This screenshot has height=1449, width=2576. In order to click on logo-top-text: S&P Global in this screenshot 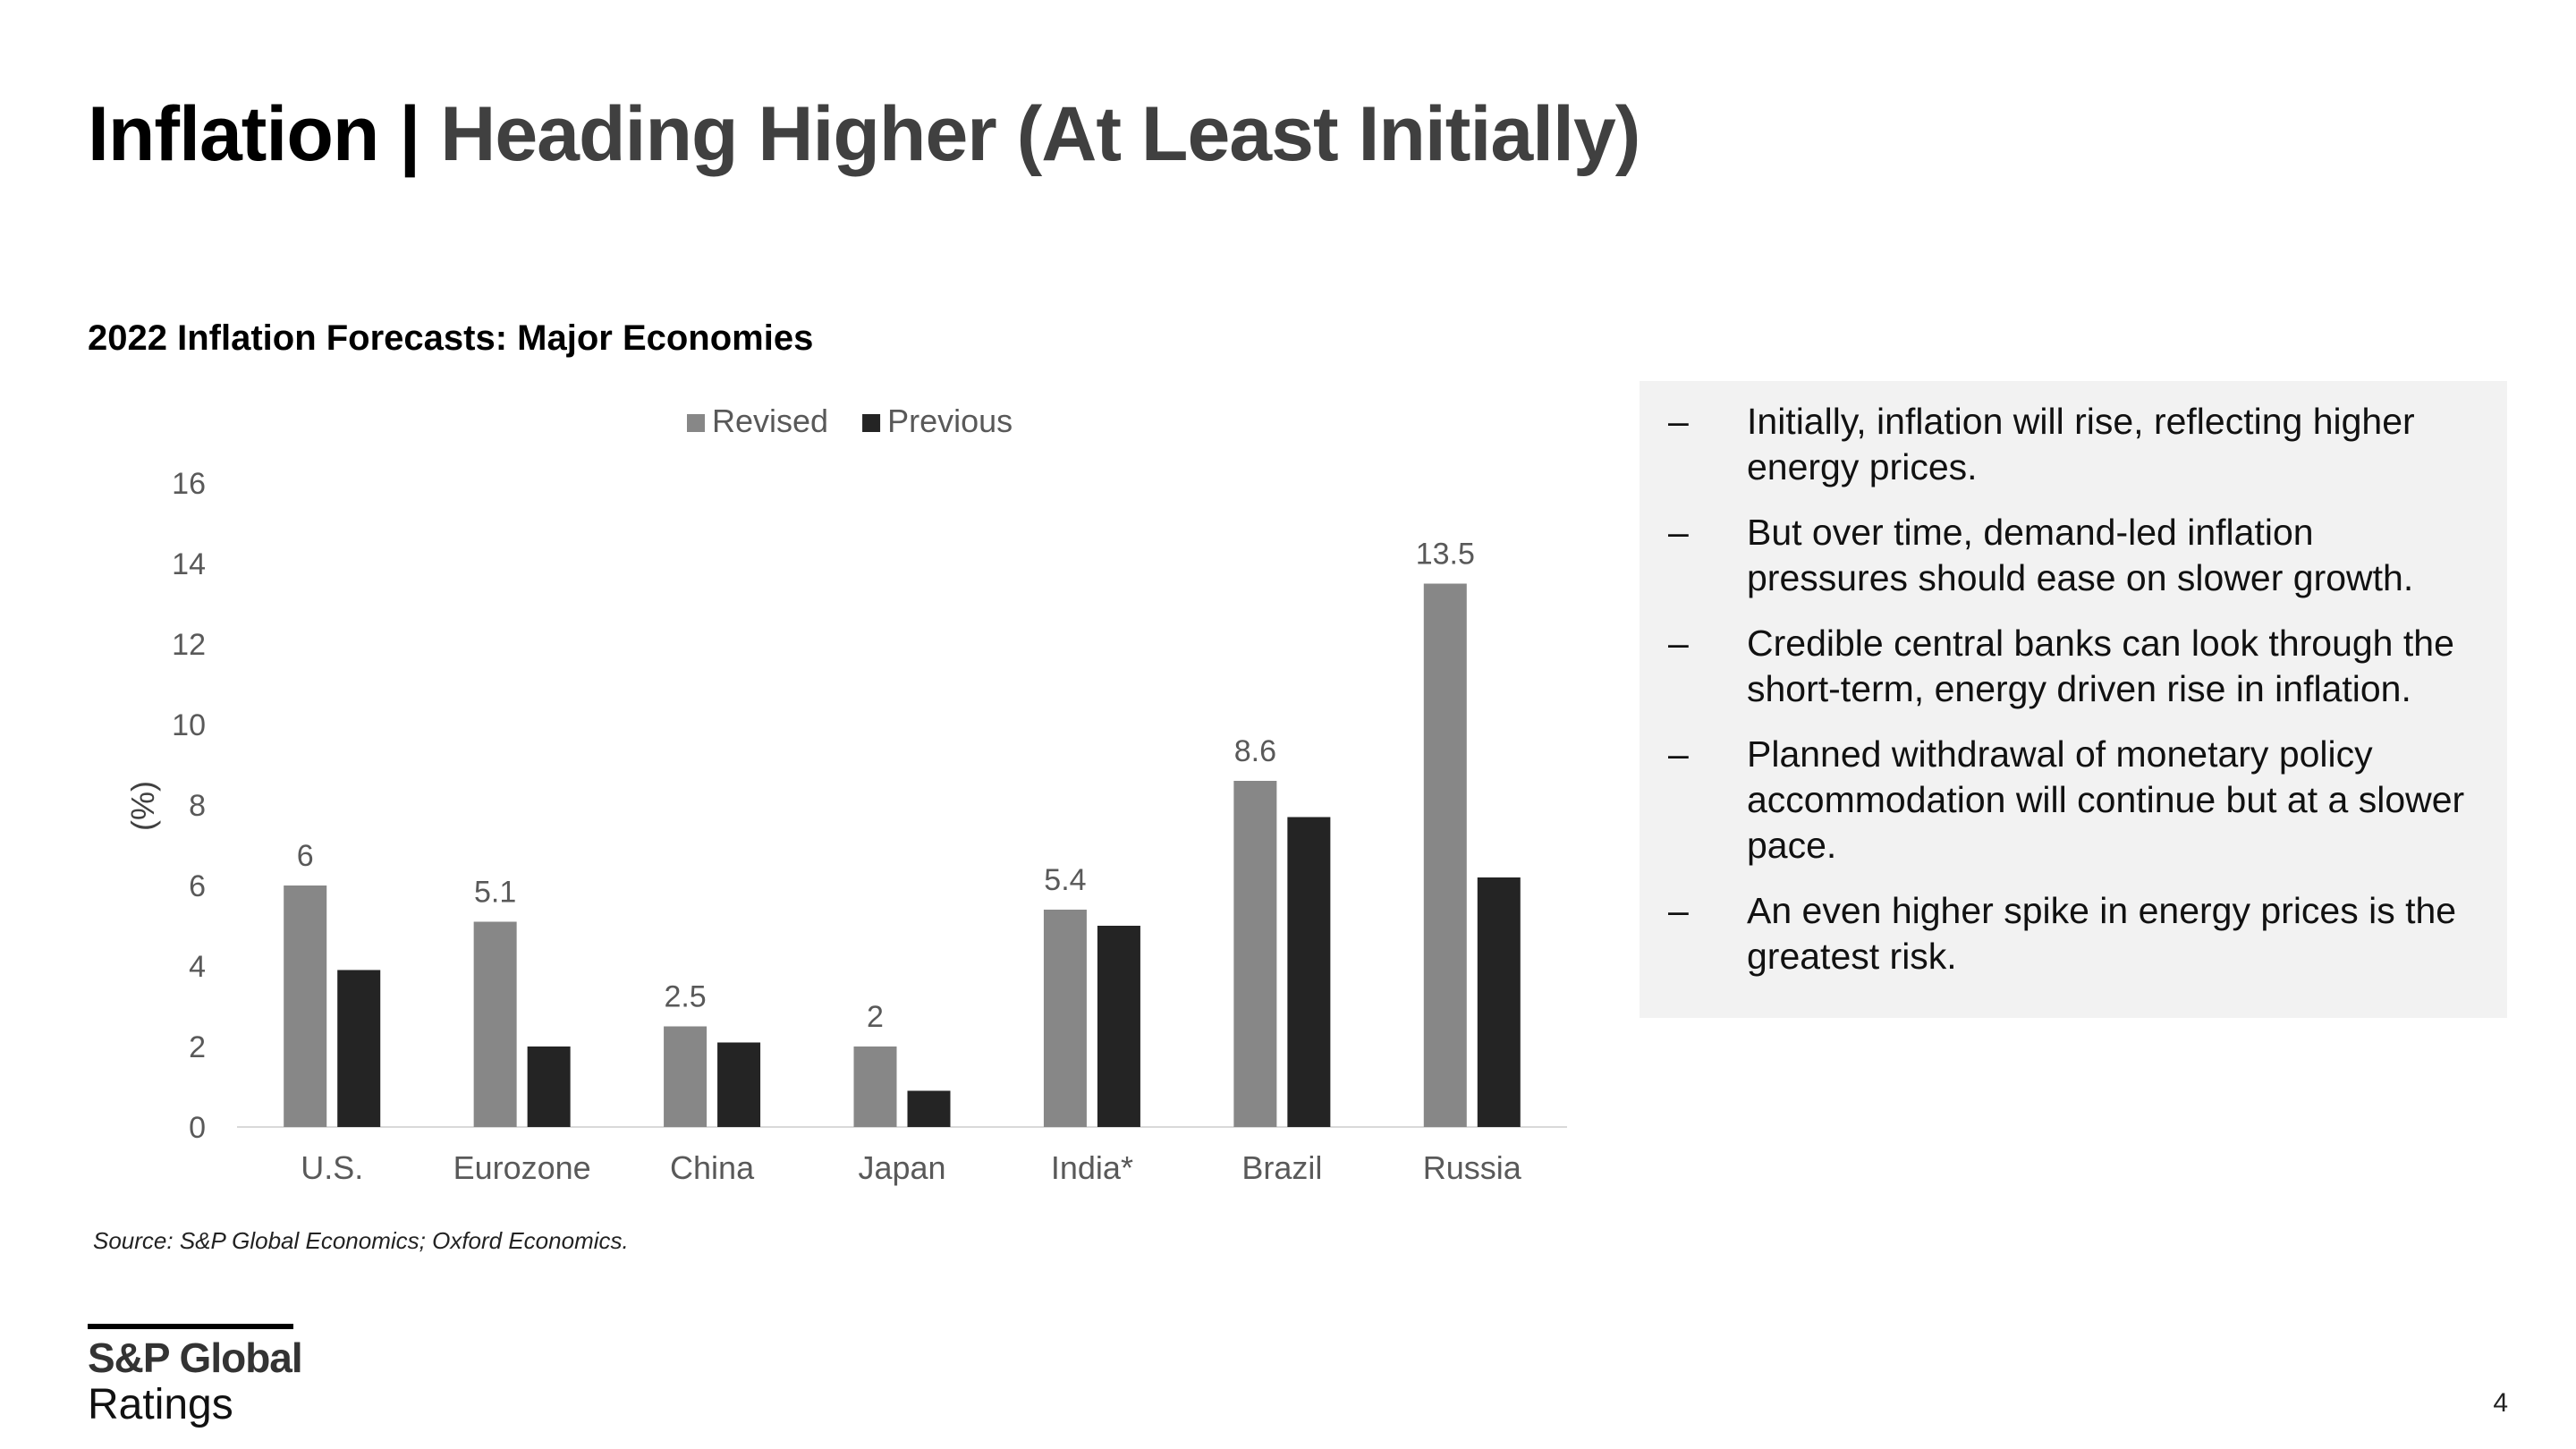, I will do `click(195, 1358)`.